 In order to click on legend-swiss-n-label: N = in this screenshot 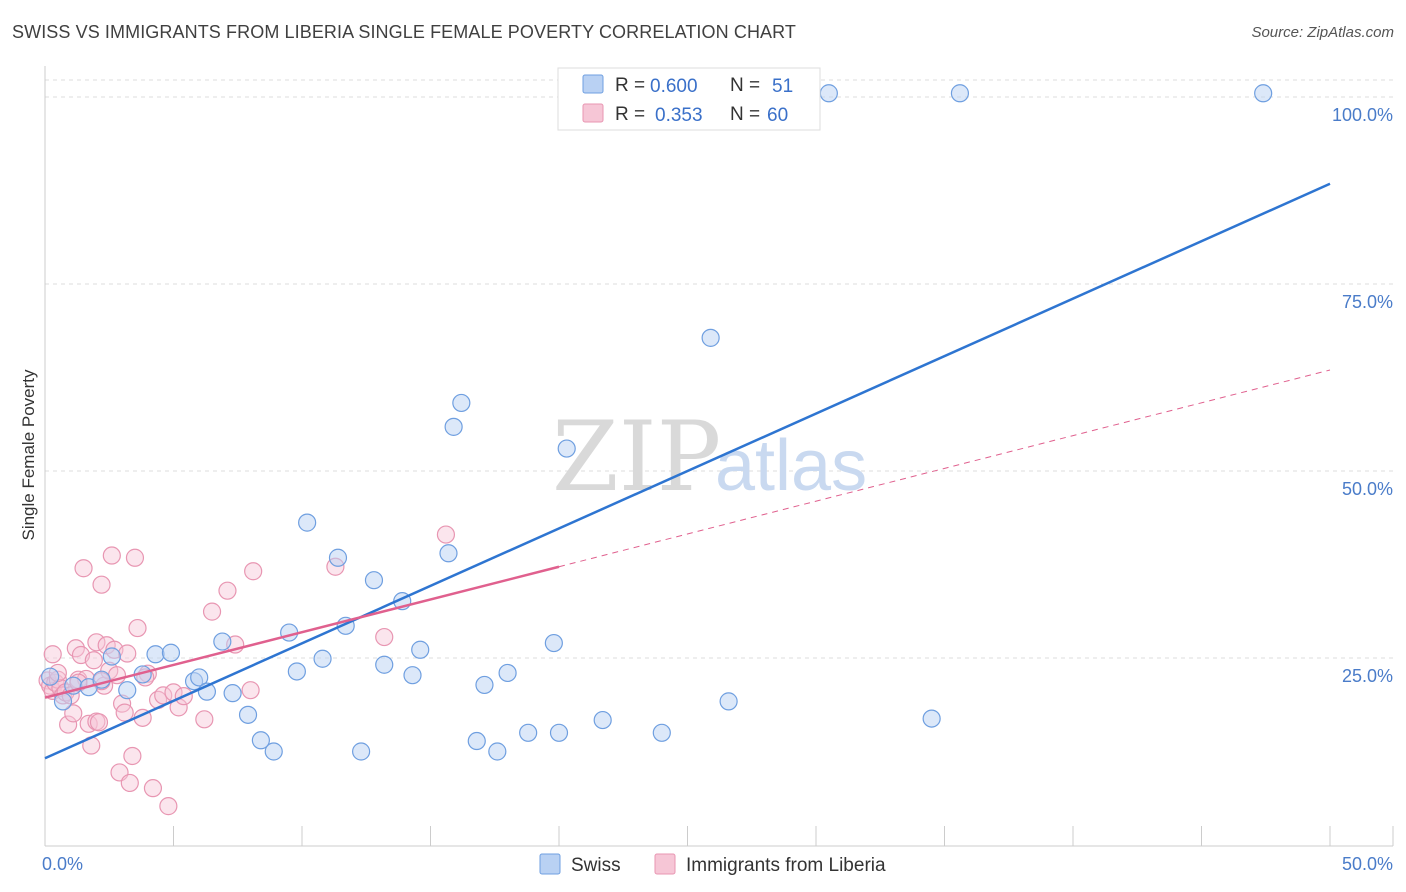, I will do `click(745, 85)`.